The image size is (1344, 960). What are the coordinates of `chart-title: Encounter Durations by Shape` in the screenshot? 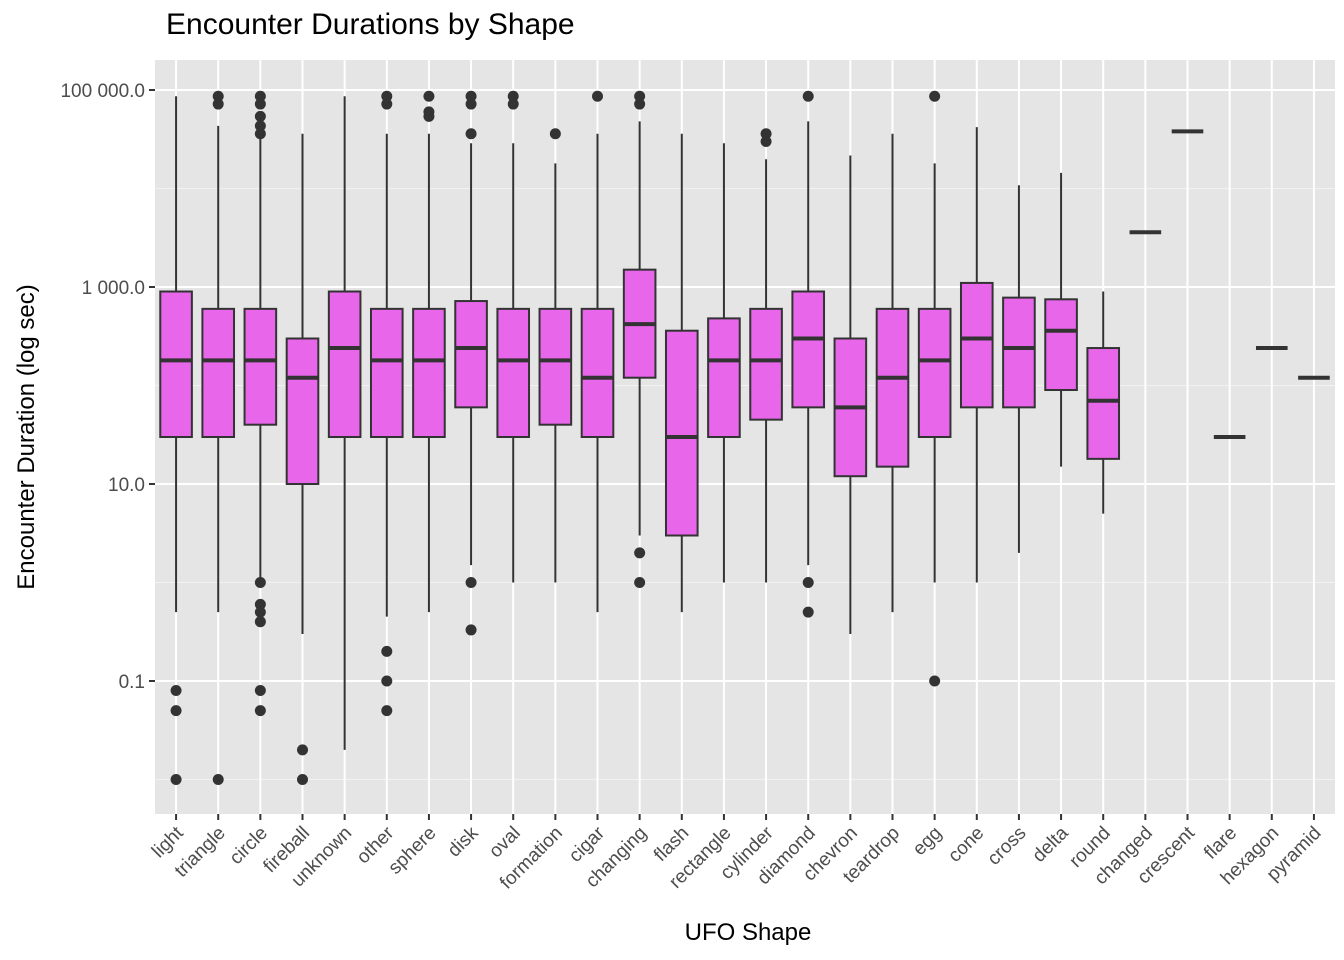 It's located at (370, 24).